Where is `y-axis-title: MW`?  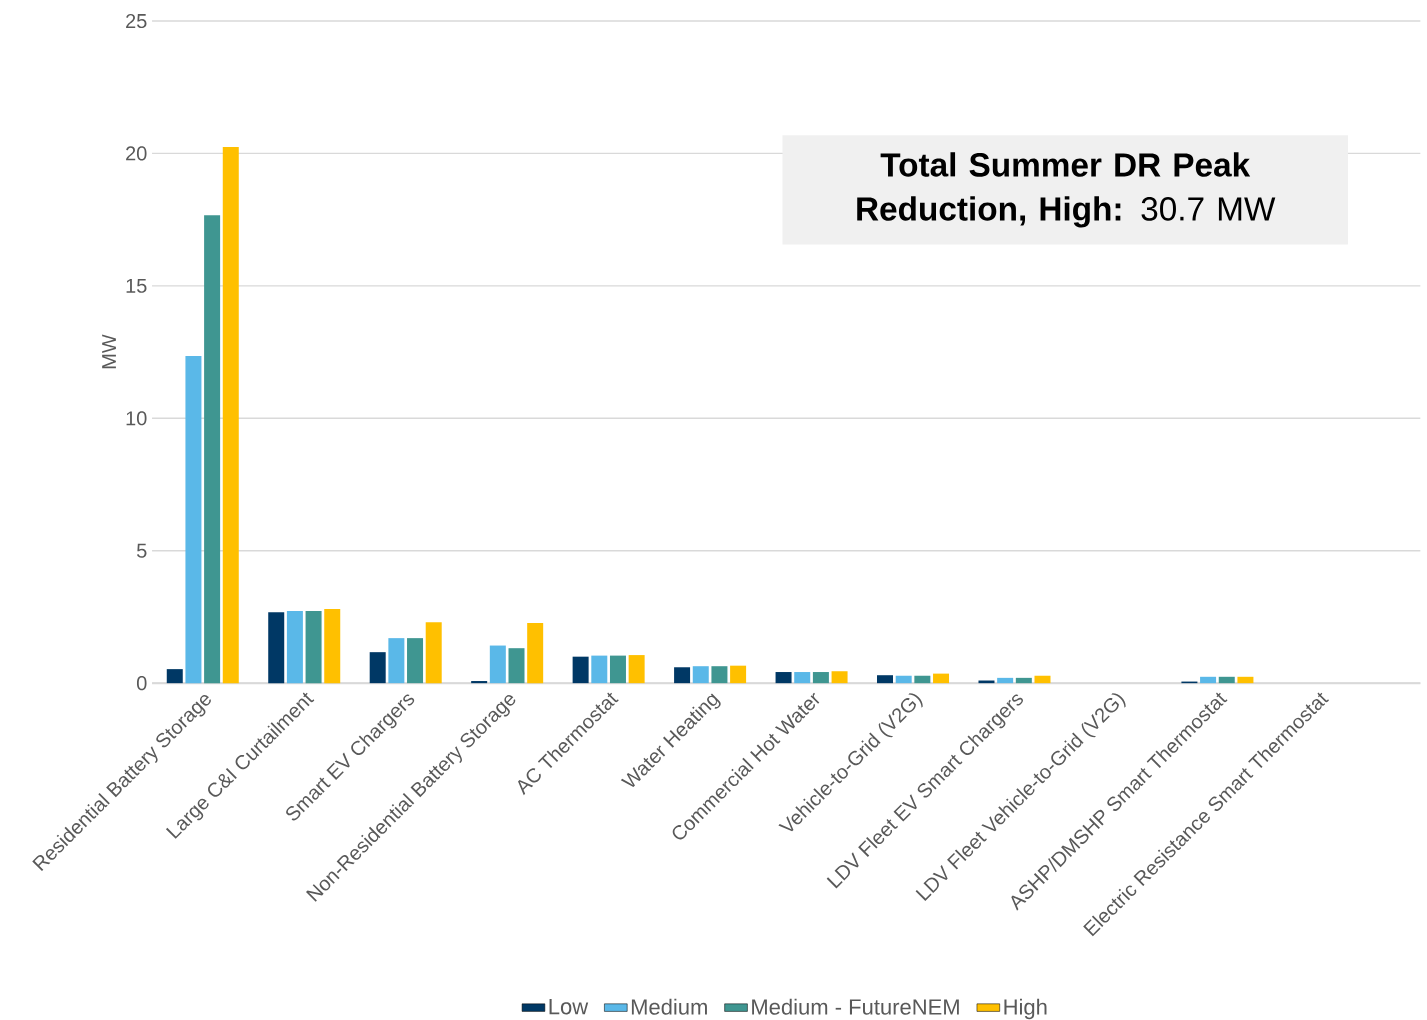 y-axis-title: MW is located at coordinates (109, 351).